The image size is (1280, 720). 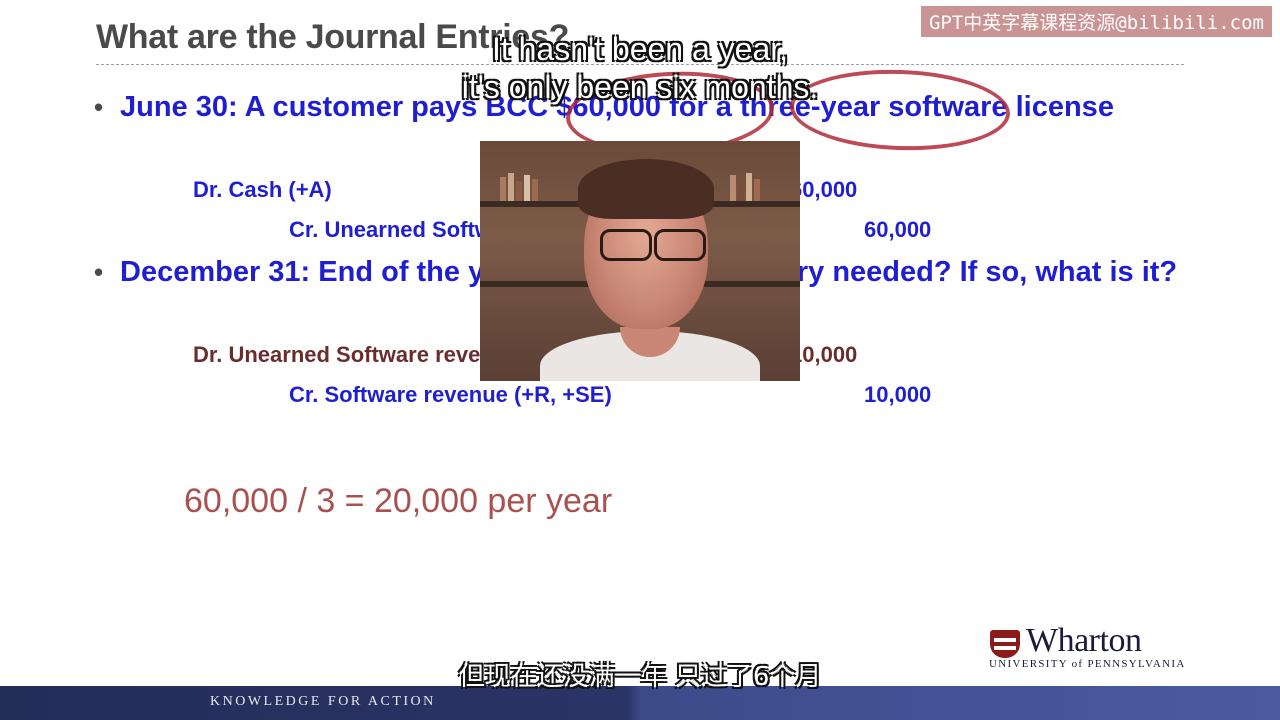 What do you see at coordinates (450, 394) in the screenshot?
I see `entry-credit-revenue: Cr. Software revenue (+R, +SE)` at bounding box center [450, 394].